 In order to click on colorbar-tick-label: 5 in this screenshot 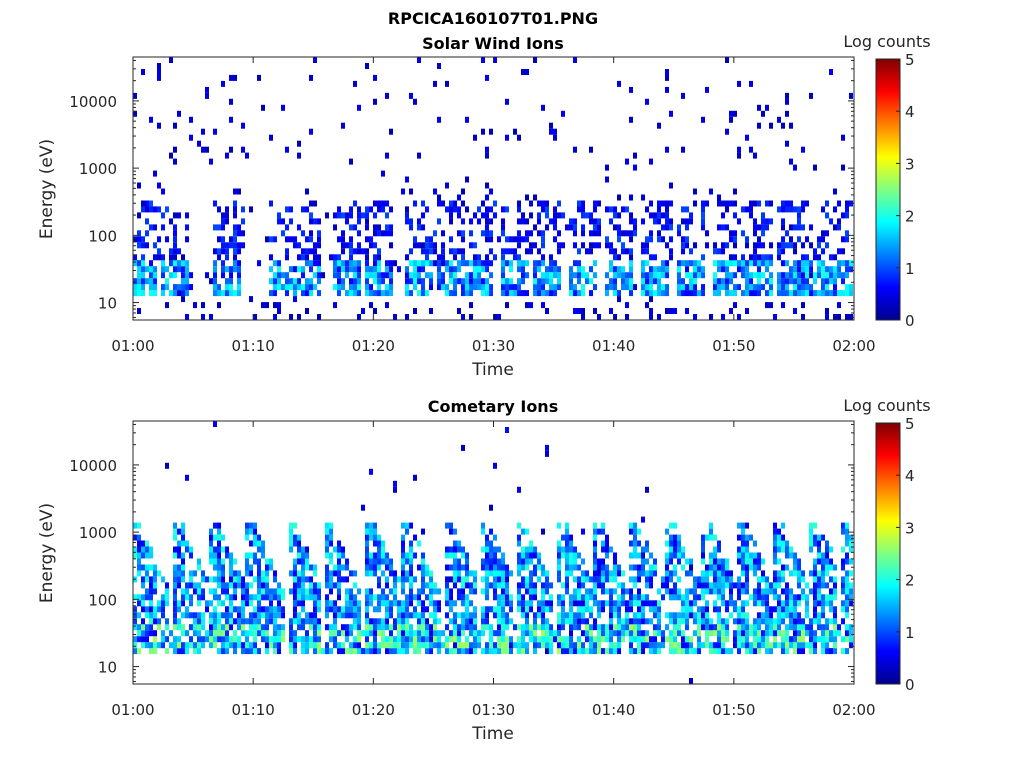, I will do `click(910, 424)`.